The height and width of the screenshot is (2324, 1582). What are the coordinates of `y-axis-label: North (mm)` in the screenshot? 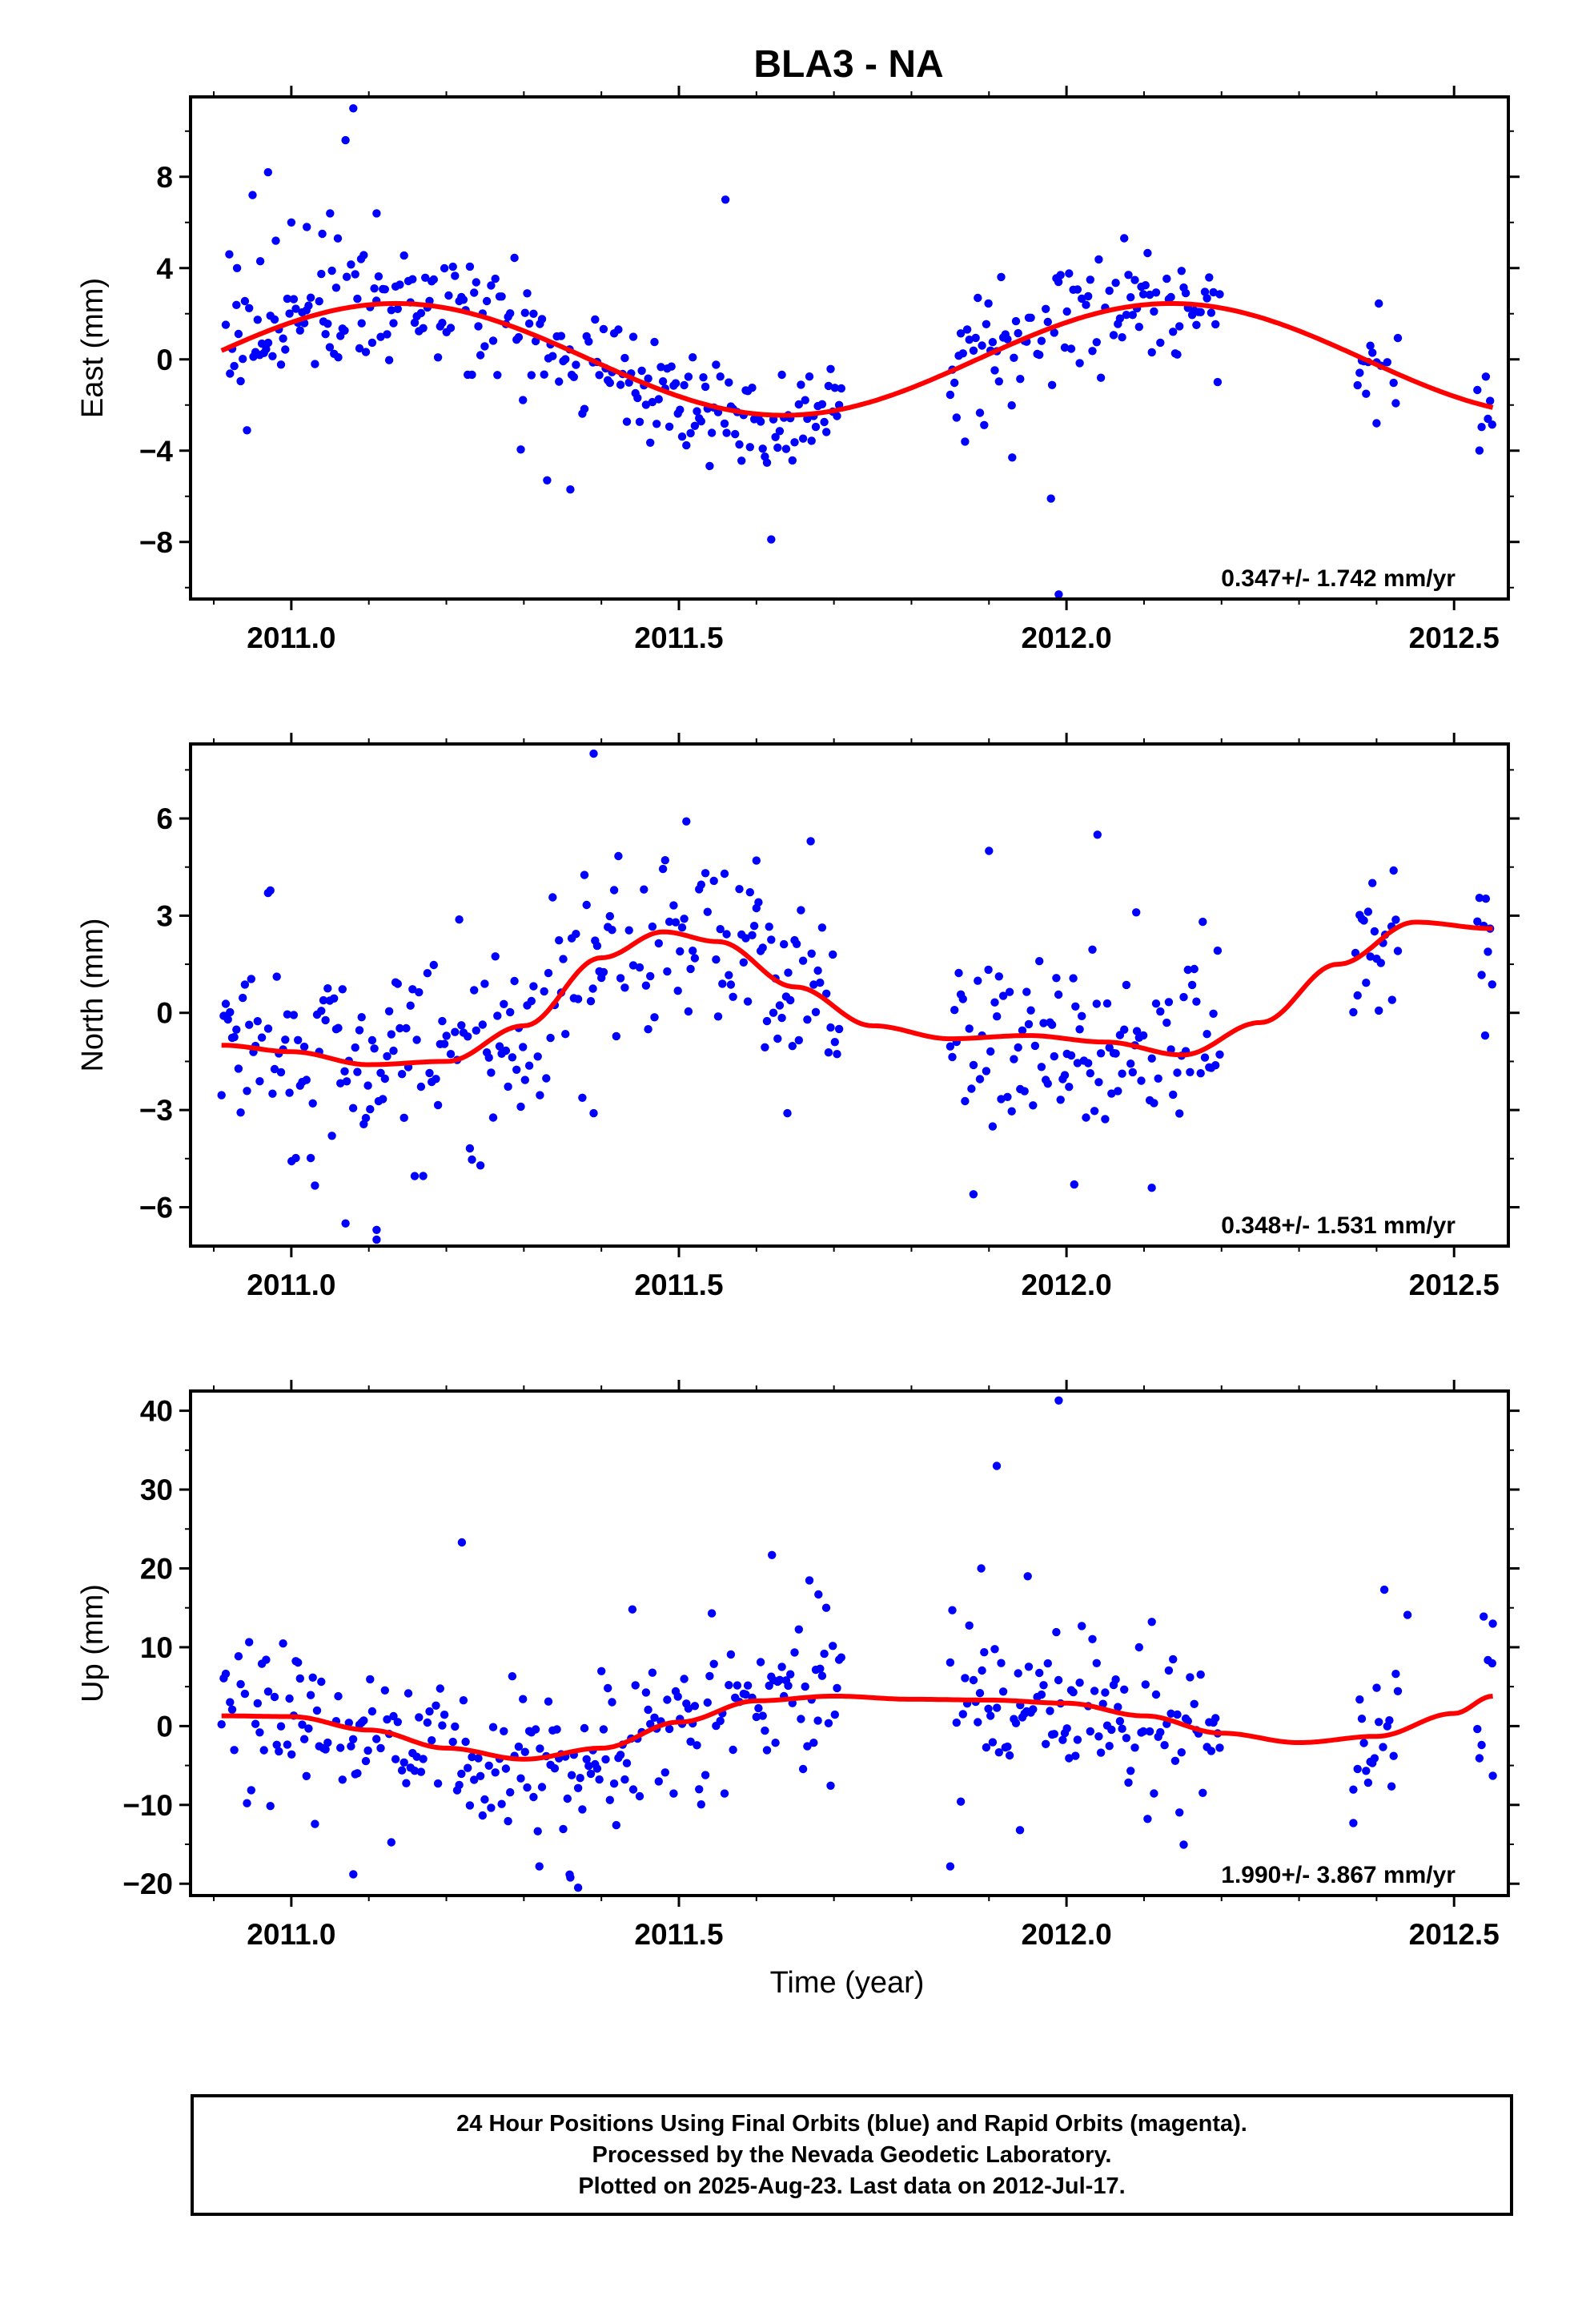 It's located at (93, 995).